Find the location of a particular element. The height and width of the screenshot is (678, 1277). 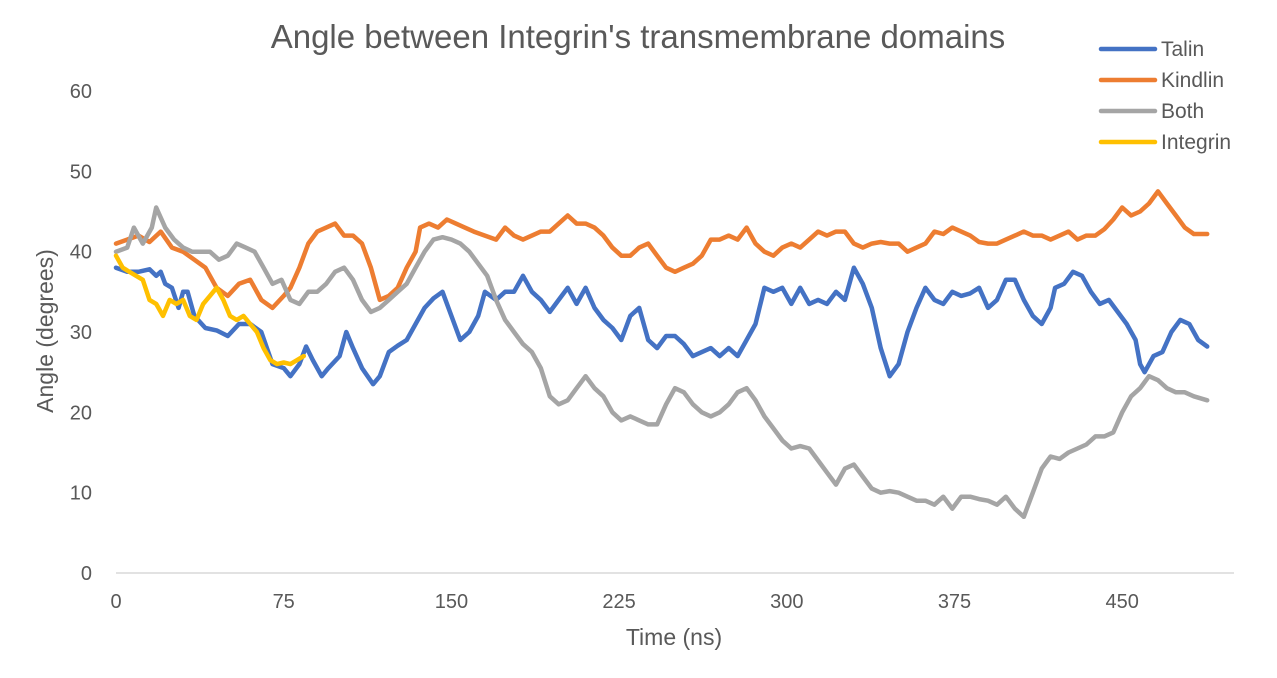

y-tick-labels: 0 10 20 30 40 50 60 is located at coordinates (81, 333).